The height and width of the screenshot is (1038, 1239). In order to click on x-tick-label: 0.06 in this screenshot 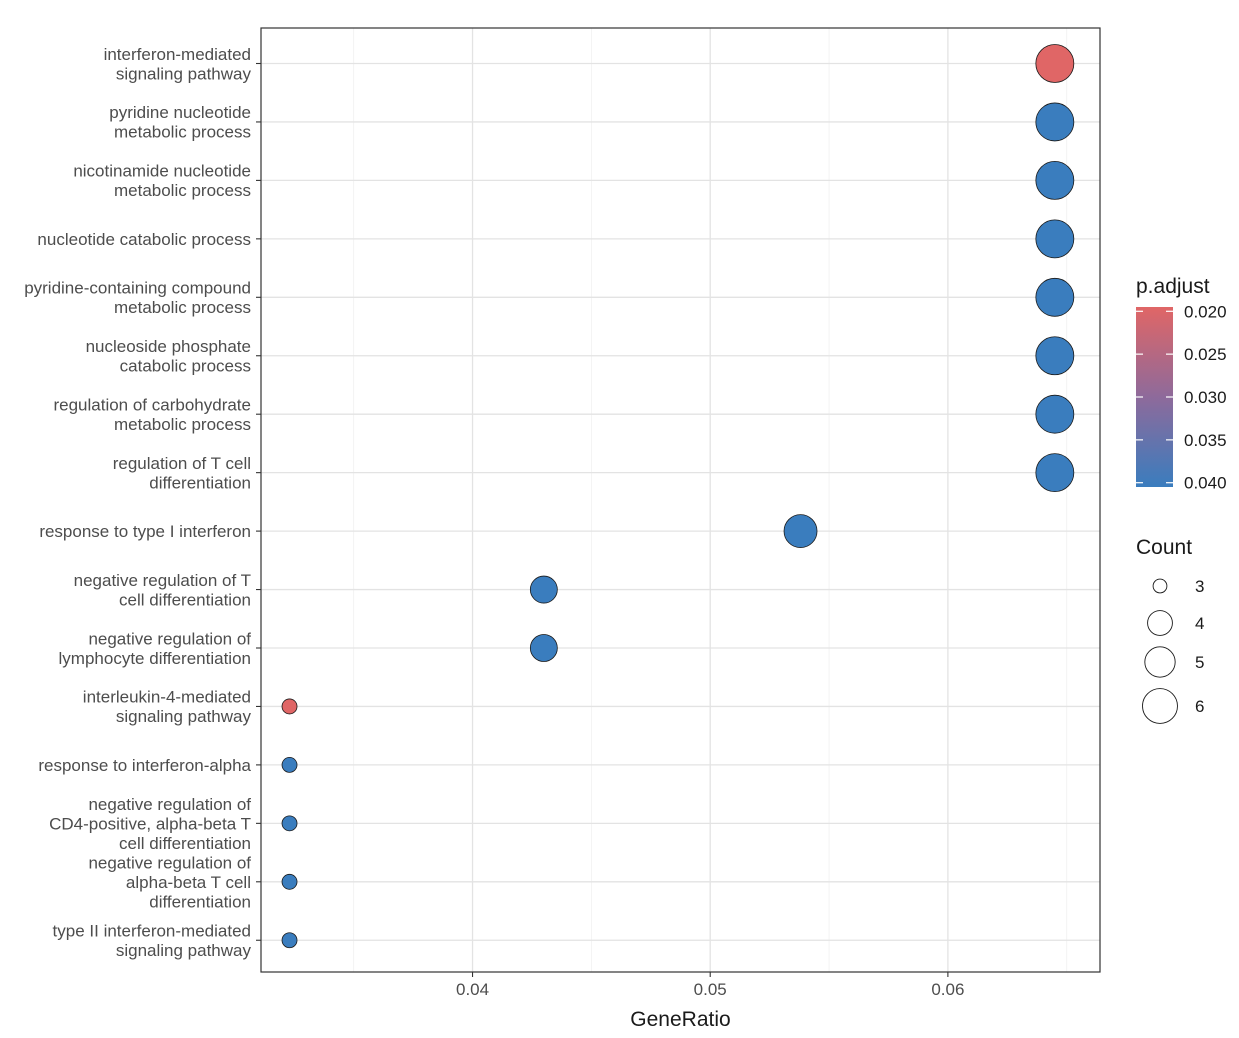, I will do `click(947, 989)`.